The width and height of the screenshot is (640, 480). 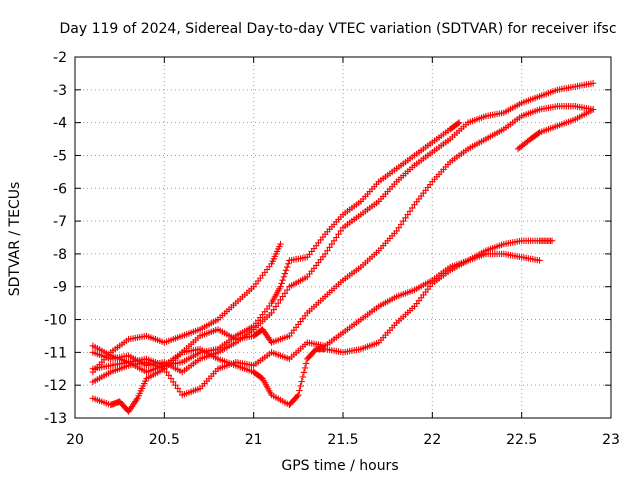 What do you see at coordinates (339, 466) in the screenshot?
I see `x-axis-label: GPS time / hours` at bounding box center [339, 466].